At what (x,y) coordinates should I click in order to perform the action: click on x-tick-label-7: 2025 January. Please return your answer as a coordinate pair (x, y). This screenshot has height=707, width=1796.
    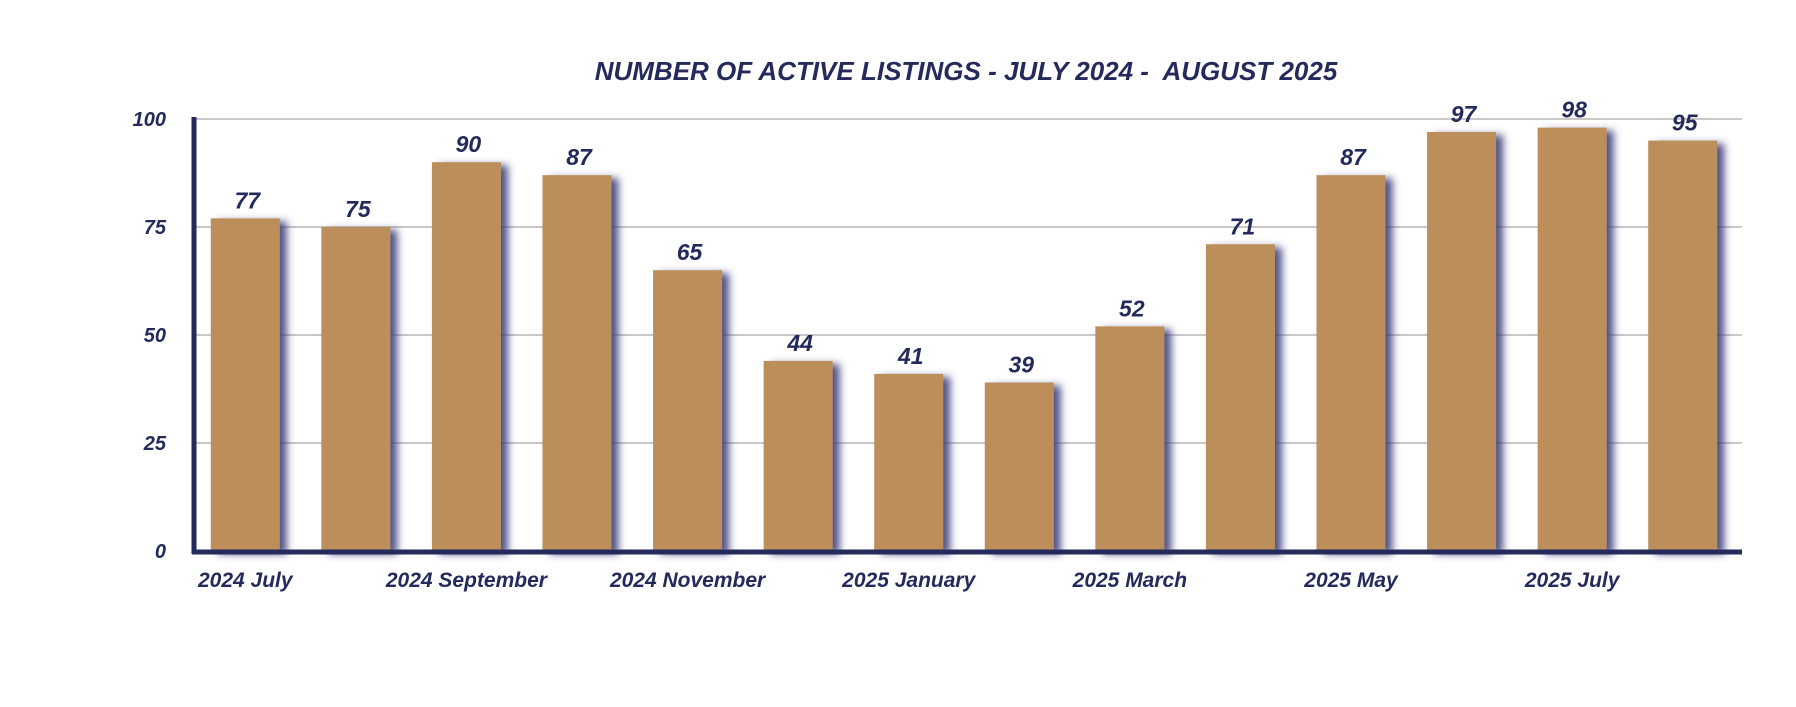
    Looking at the image, I should click on (908, 580).